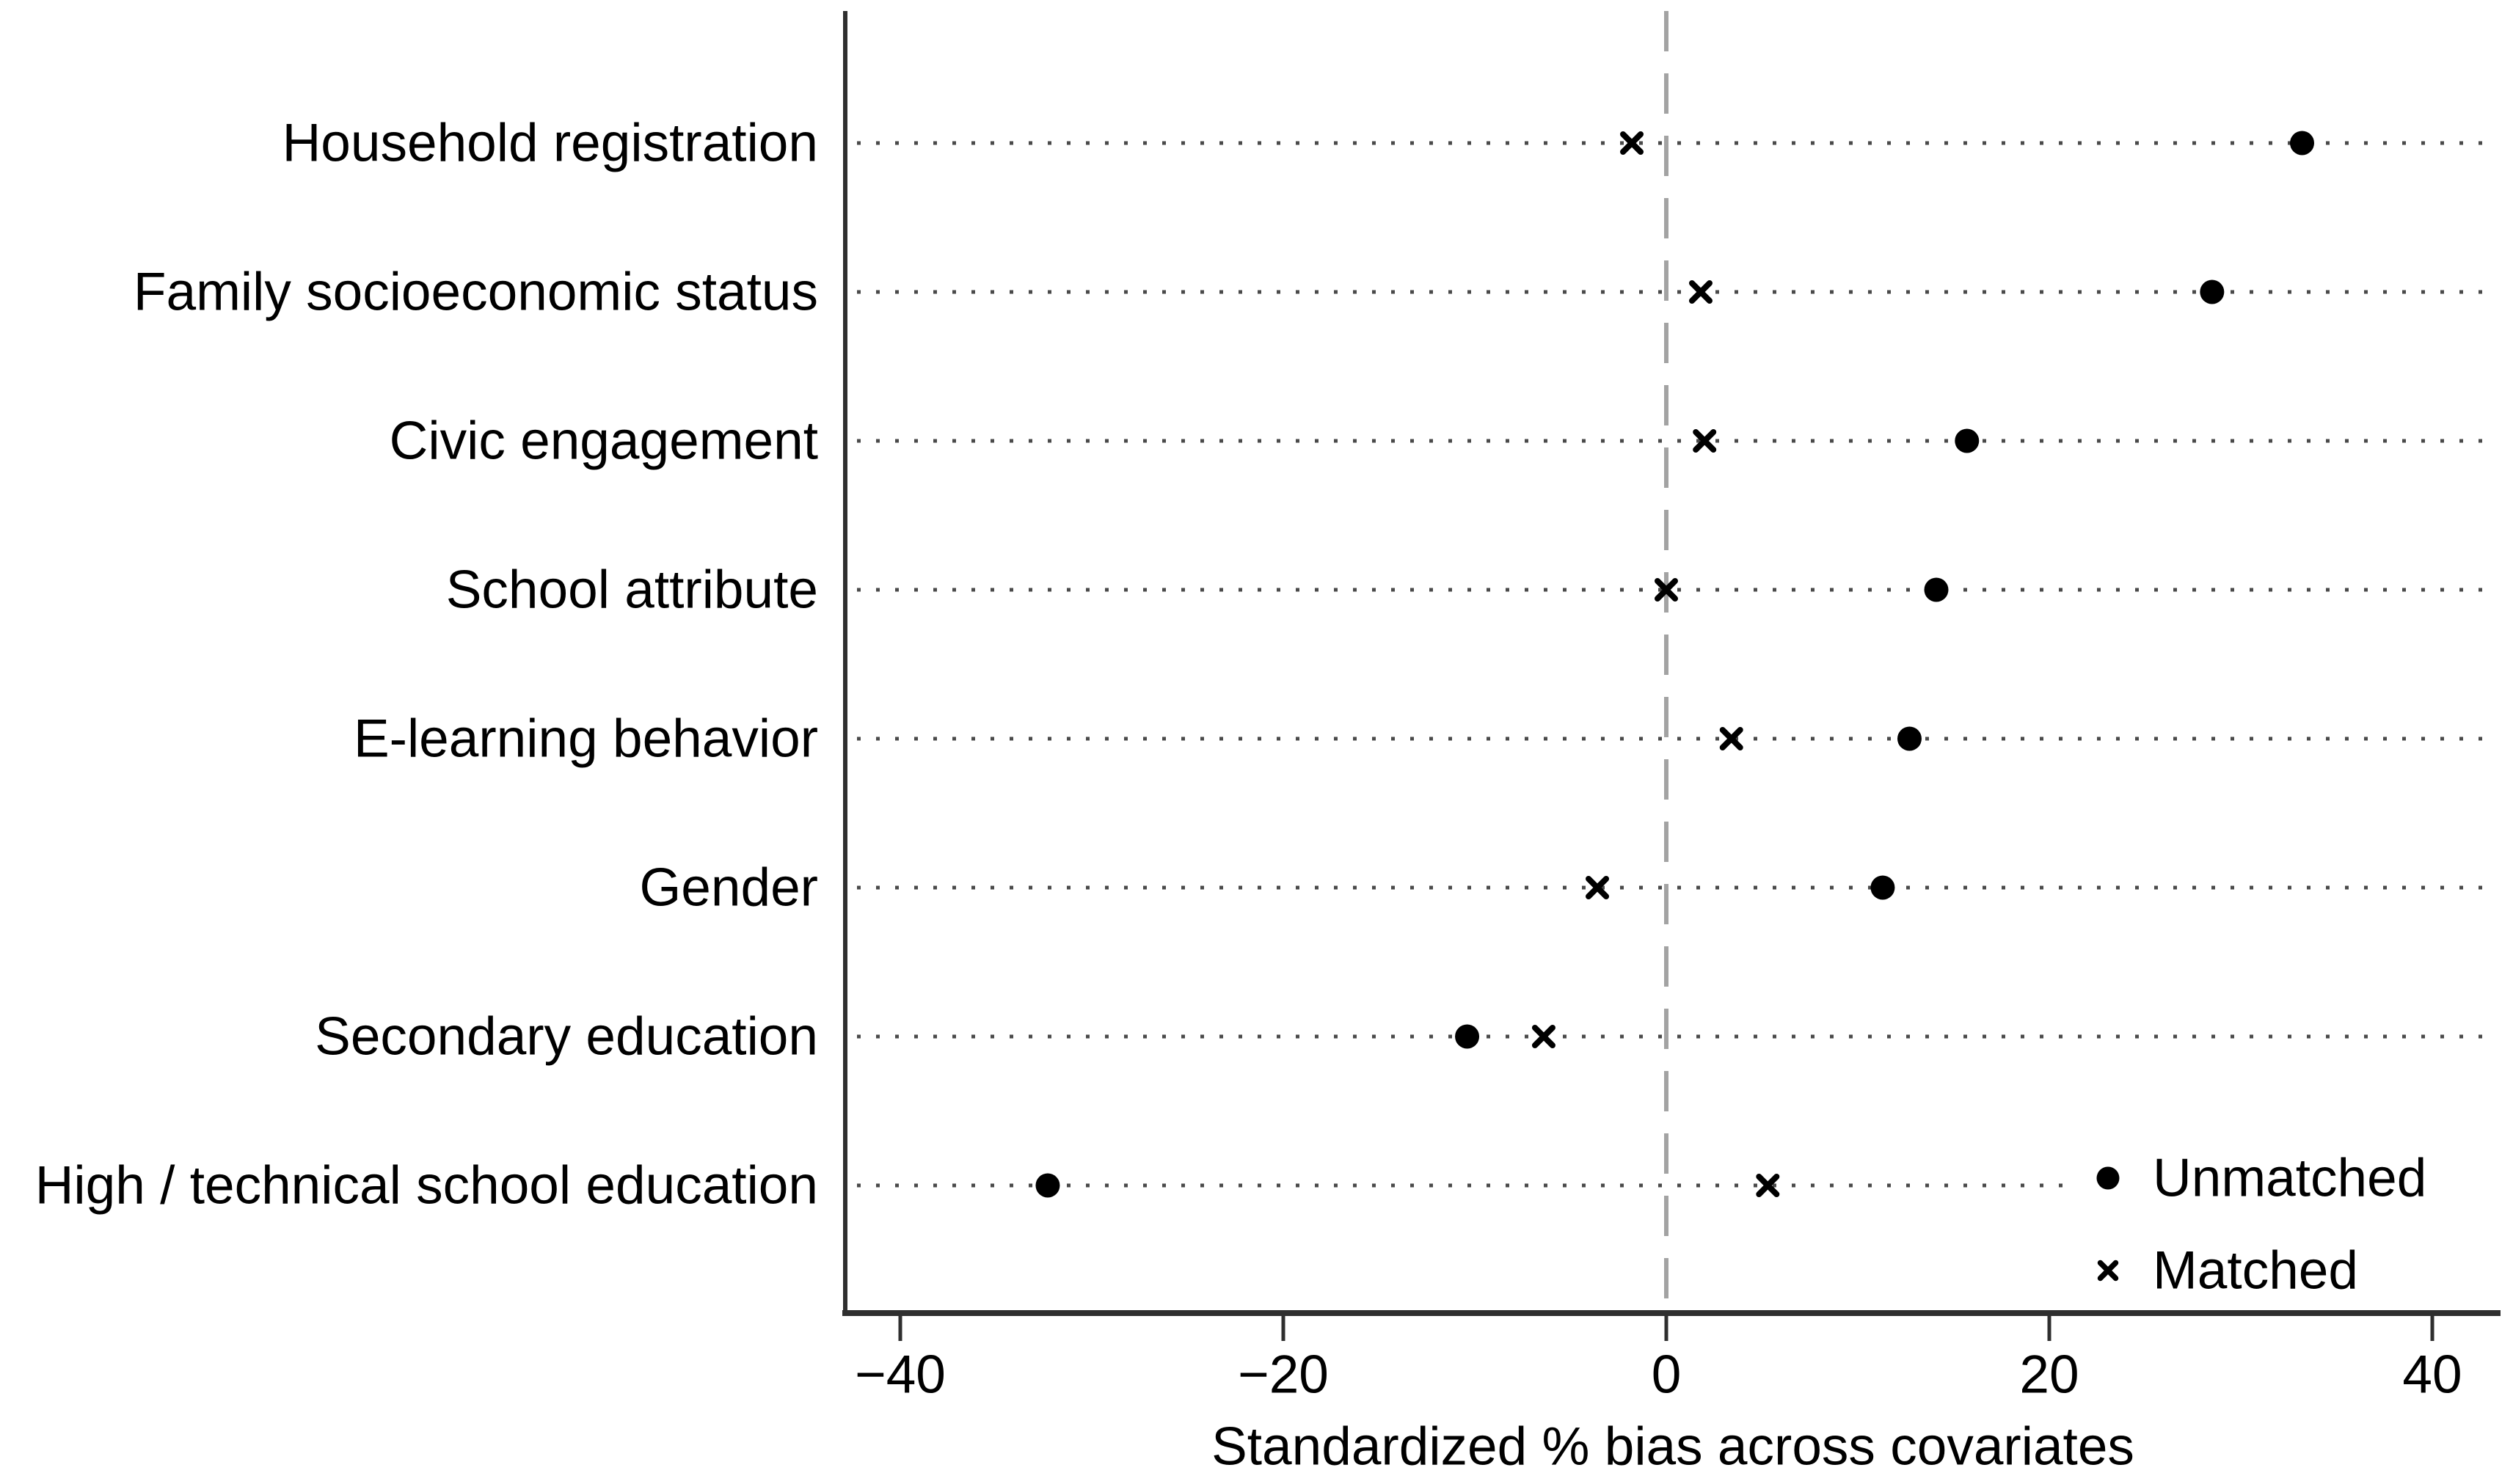 The image size is (2502, 1484). What do you see at coordinates (1667, 1375) in the screenshot?
I see `x-tick-label-0: 0` at bounding box center [1667, 1375].